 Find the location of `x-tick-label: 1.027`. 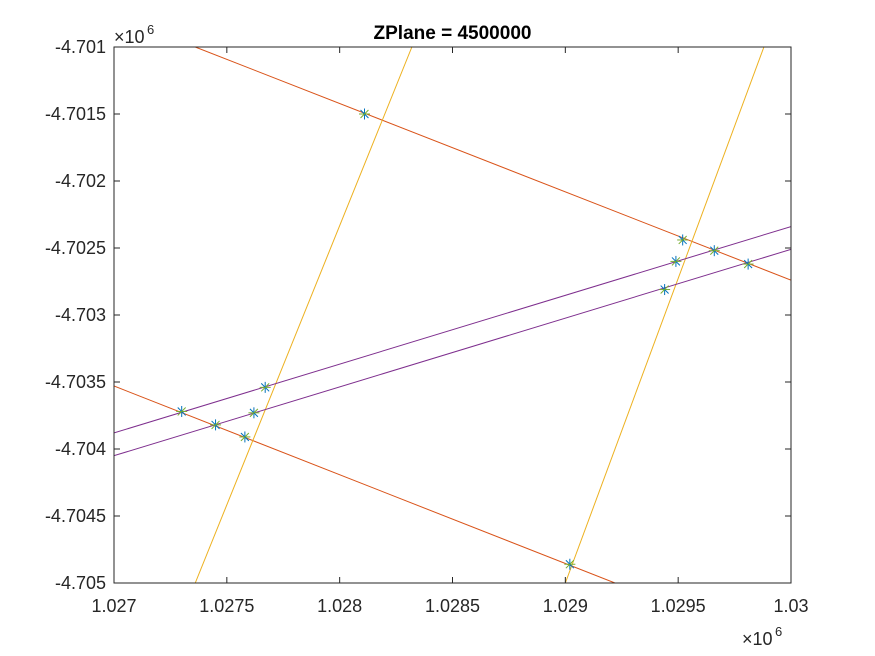

x-tick-label: 1.027 is located at coordinates (113, 606).